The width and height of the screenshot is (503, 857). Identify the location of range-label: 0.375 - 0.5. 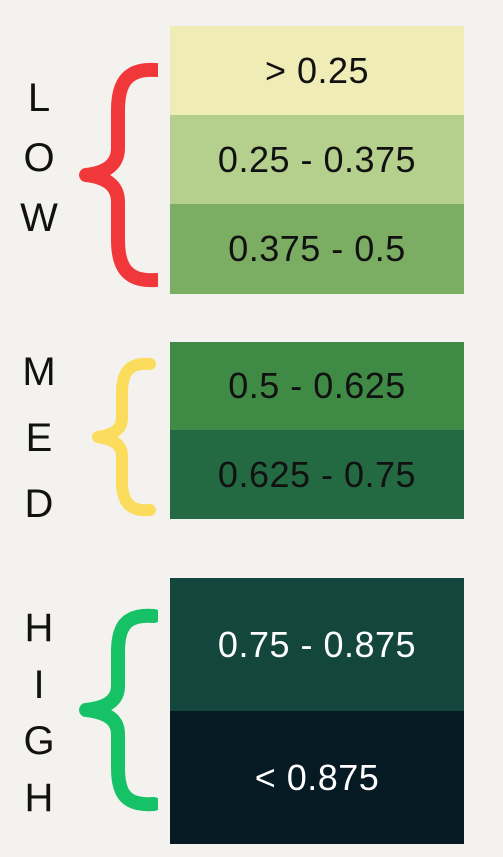
(317, 248).